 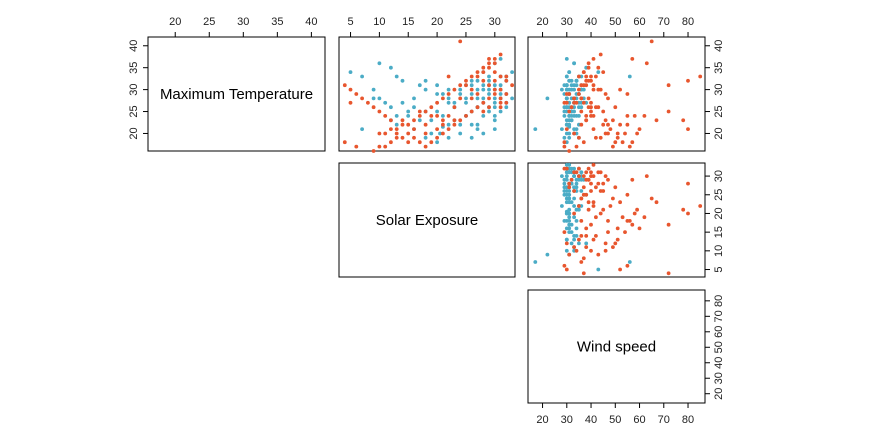 What do you see at coordinates (719, 232) in the screenshot?
I see `y-tick-label: 15` at bounding box center [719, 232].